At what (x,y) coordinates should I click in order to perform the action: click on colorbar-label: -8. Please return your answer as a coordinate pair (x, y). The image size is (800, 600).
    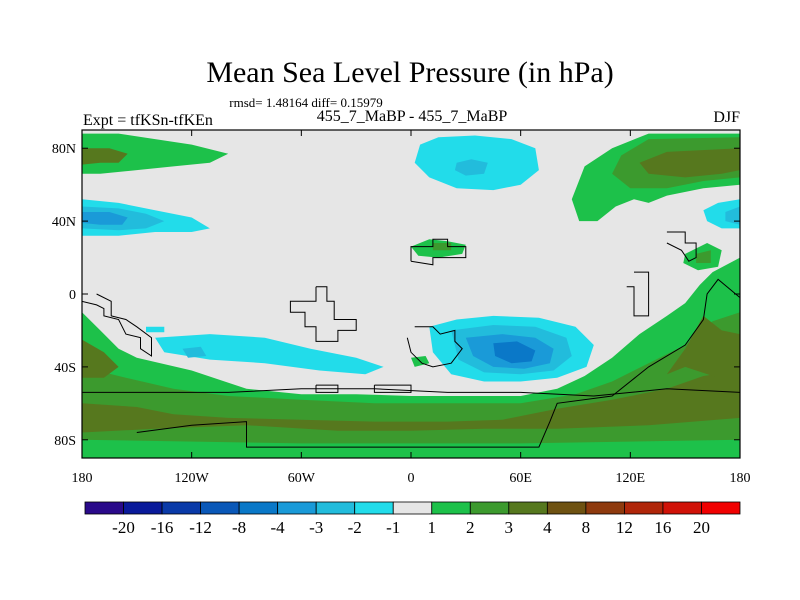
    Looking at the image, I should click on (239, 527).